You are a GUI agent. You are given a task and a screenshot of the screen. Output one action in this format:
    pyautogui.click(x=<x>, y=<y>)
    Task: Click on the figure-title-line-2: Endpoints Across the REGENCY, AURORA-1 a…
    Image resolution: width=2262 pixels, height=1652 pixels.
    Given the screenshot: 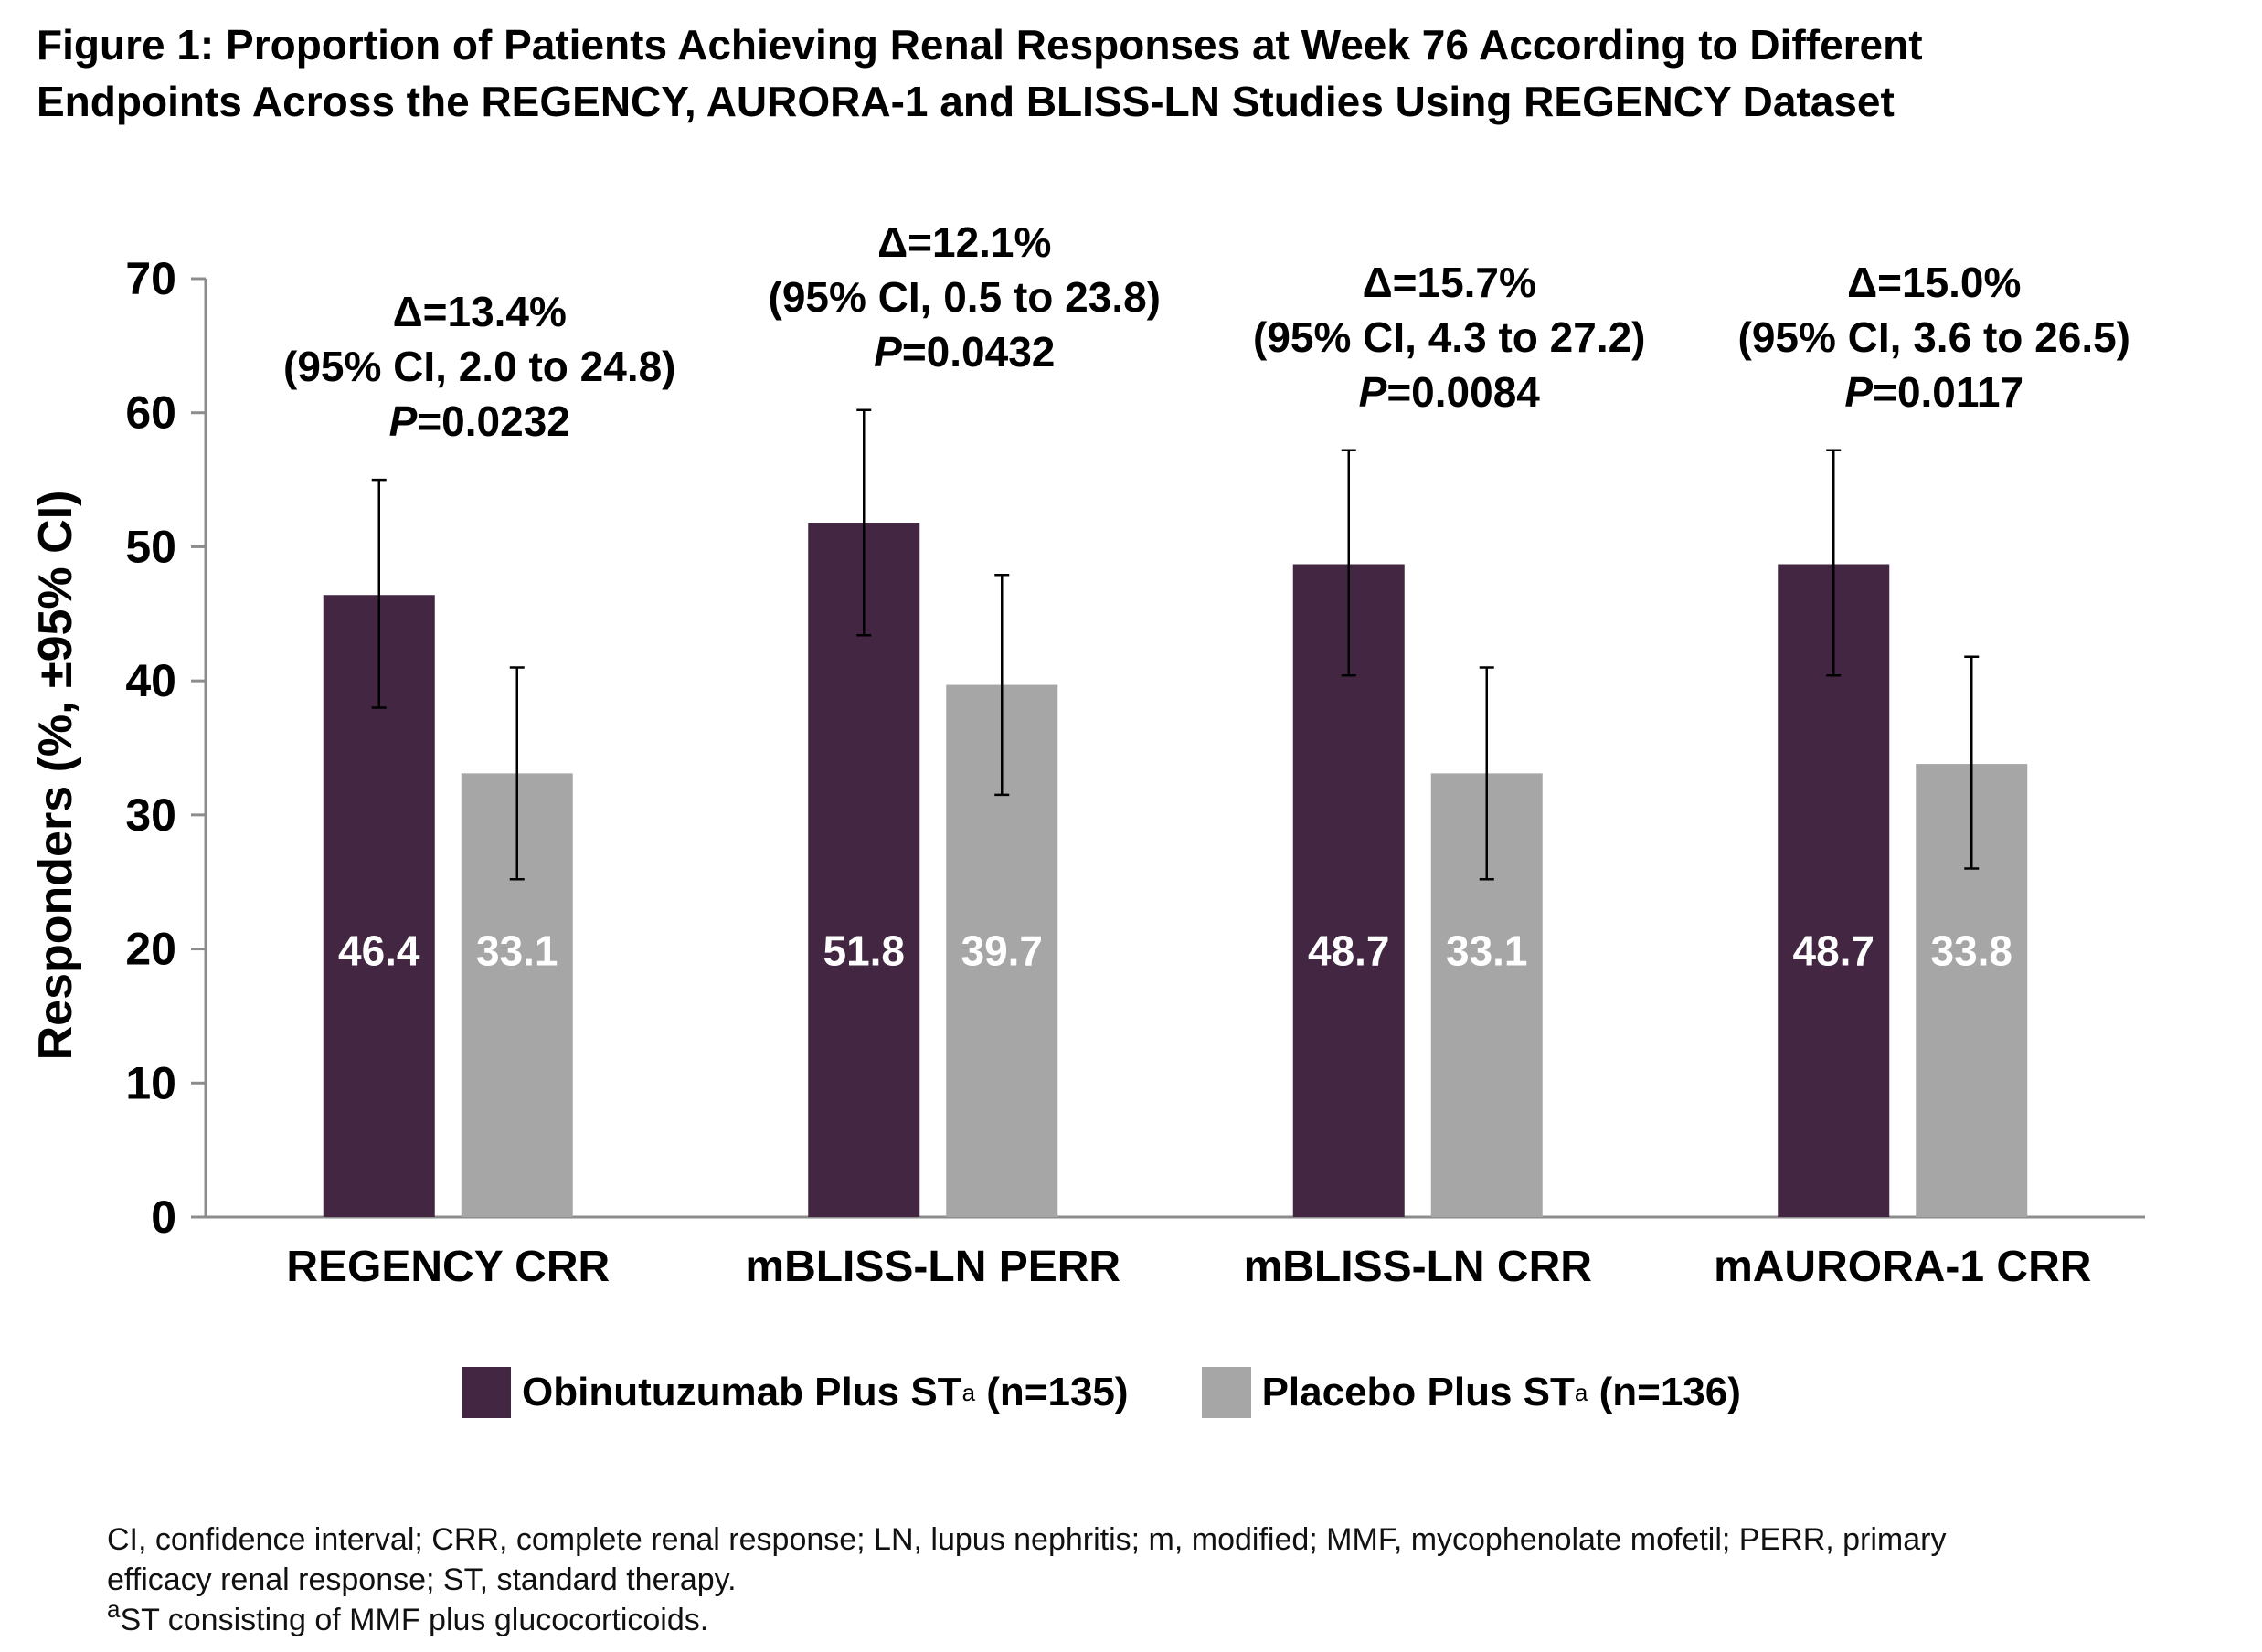 What is the action you would take?
    pyautogui.click(x=966, y=102)
    